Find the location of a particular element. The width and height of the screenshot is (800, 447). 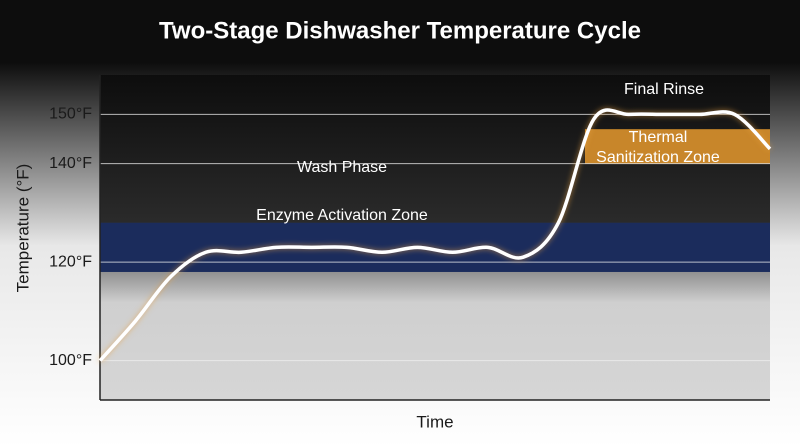

band-label: Enzyme Activation Zone is located at coordinates (342, 215).